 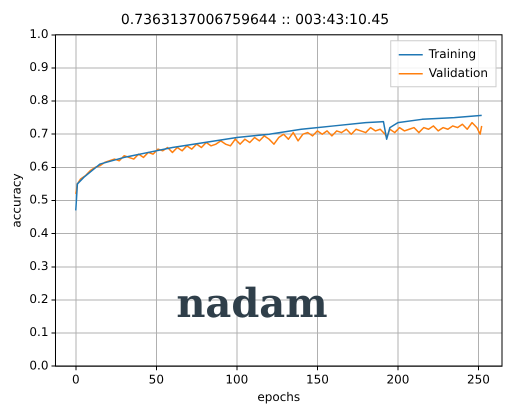 What do you see at coordinates (278, 397) in the screenshot?
I see `x-axis-title: epochs` at bounding box center [278, 397].